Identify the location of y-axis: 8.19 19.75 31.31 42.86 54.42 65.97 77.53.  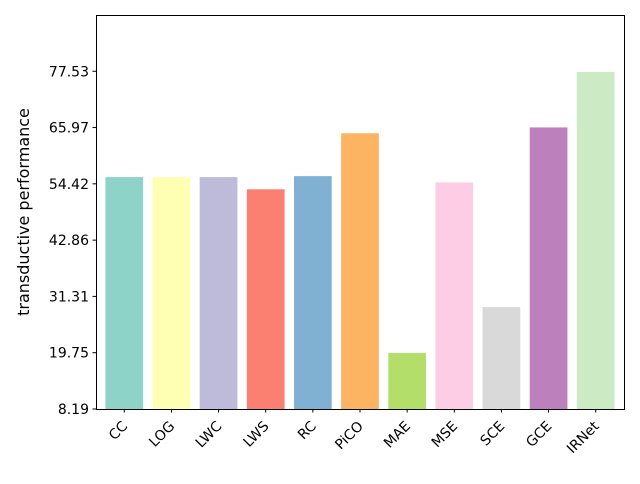
(72, 241).